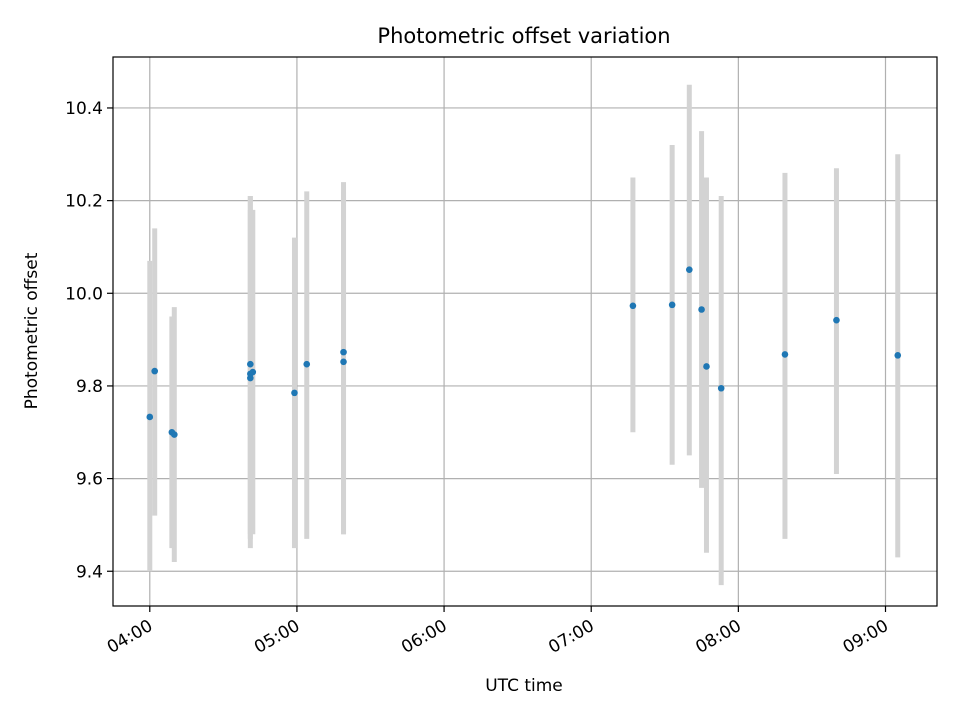 This screenshot has width=960, height=720. I want to click on y-axis-ticks: 9.4 9.6 9.8 10.0 10.2 10.4, so click(89, 340).